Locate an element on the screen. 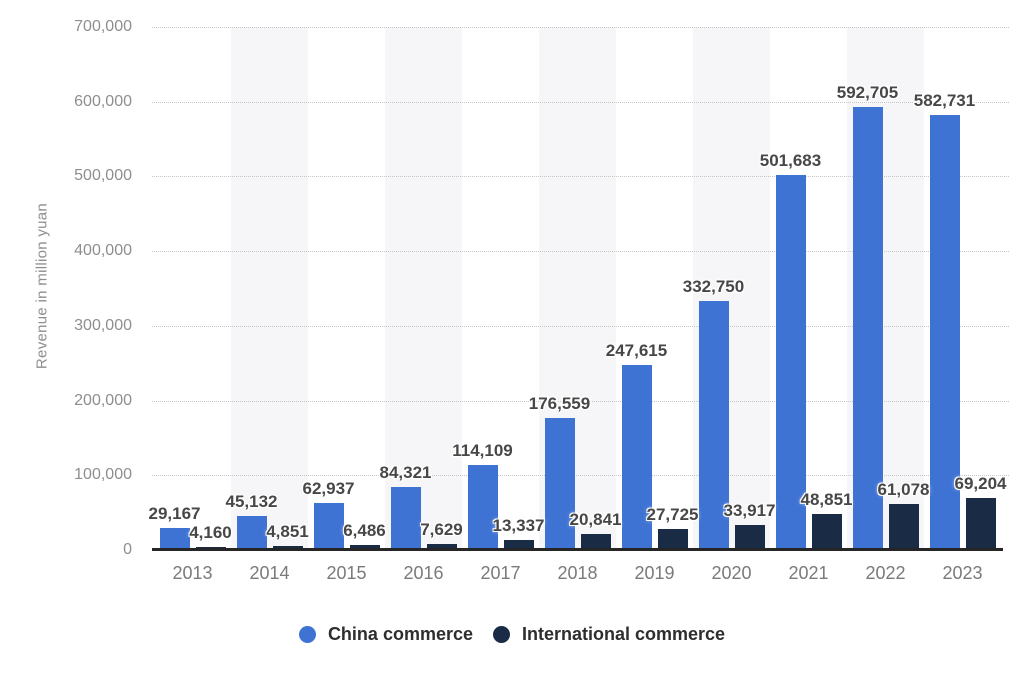  value-label: 45,132 is located at coordinates (251, 502).